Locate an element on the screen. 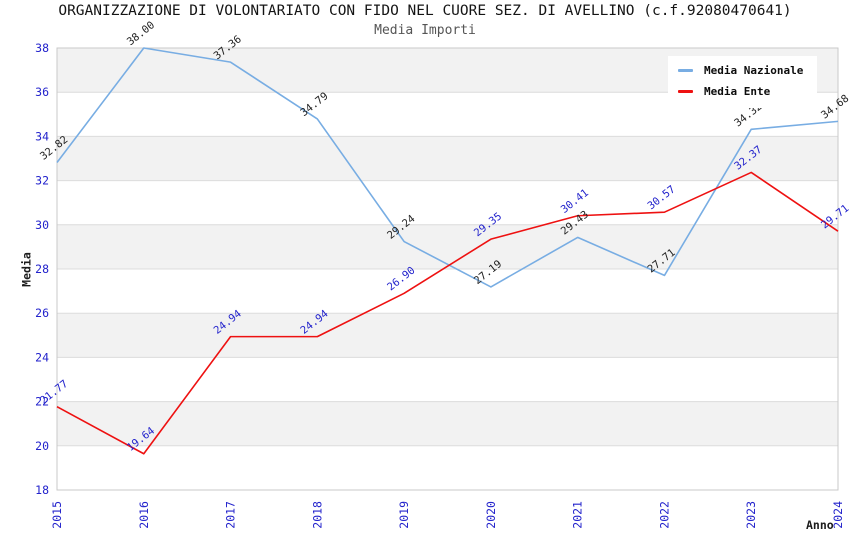 This screenshot has width=850, height=550. legend-item-media-ente: Media Ente is located at coordinates (740, 91).